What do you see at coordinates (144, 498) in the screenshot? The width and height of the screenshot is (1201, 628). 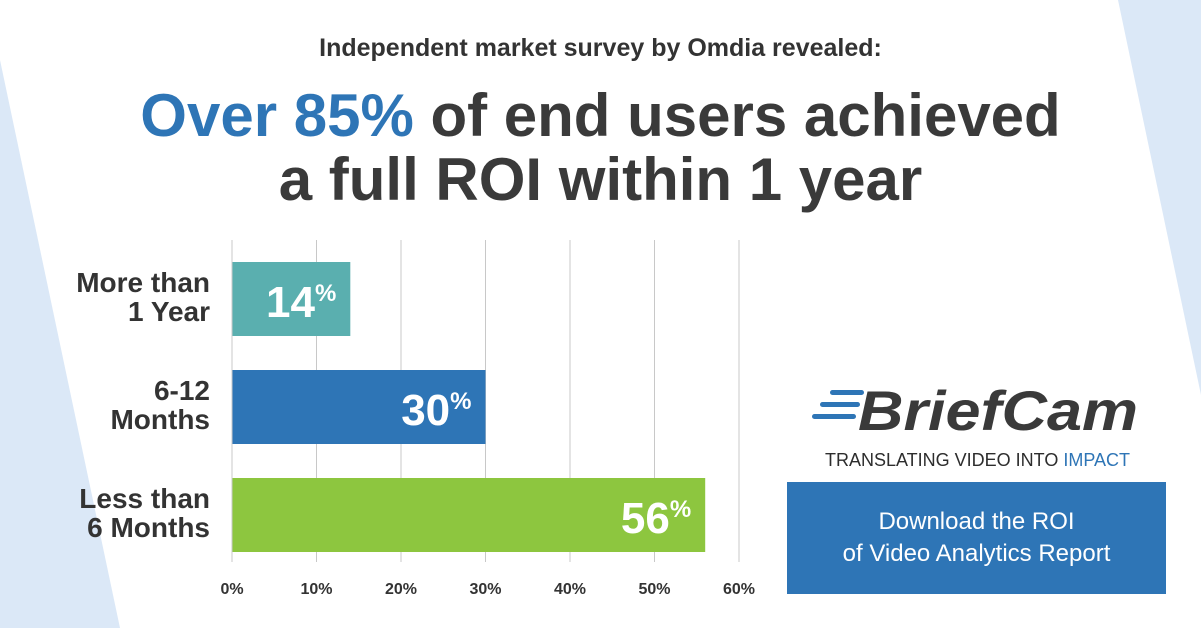 I see `category-label: Less than` at bounding box center [144, 498].